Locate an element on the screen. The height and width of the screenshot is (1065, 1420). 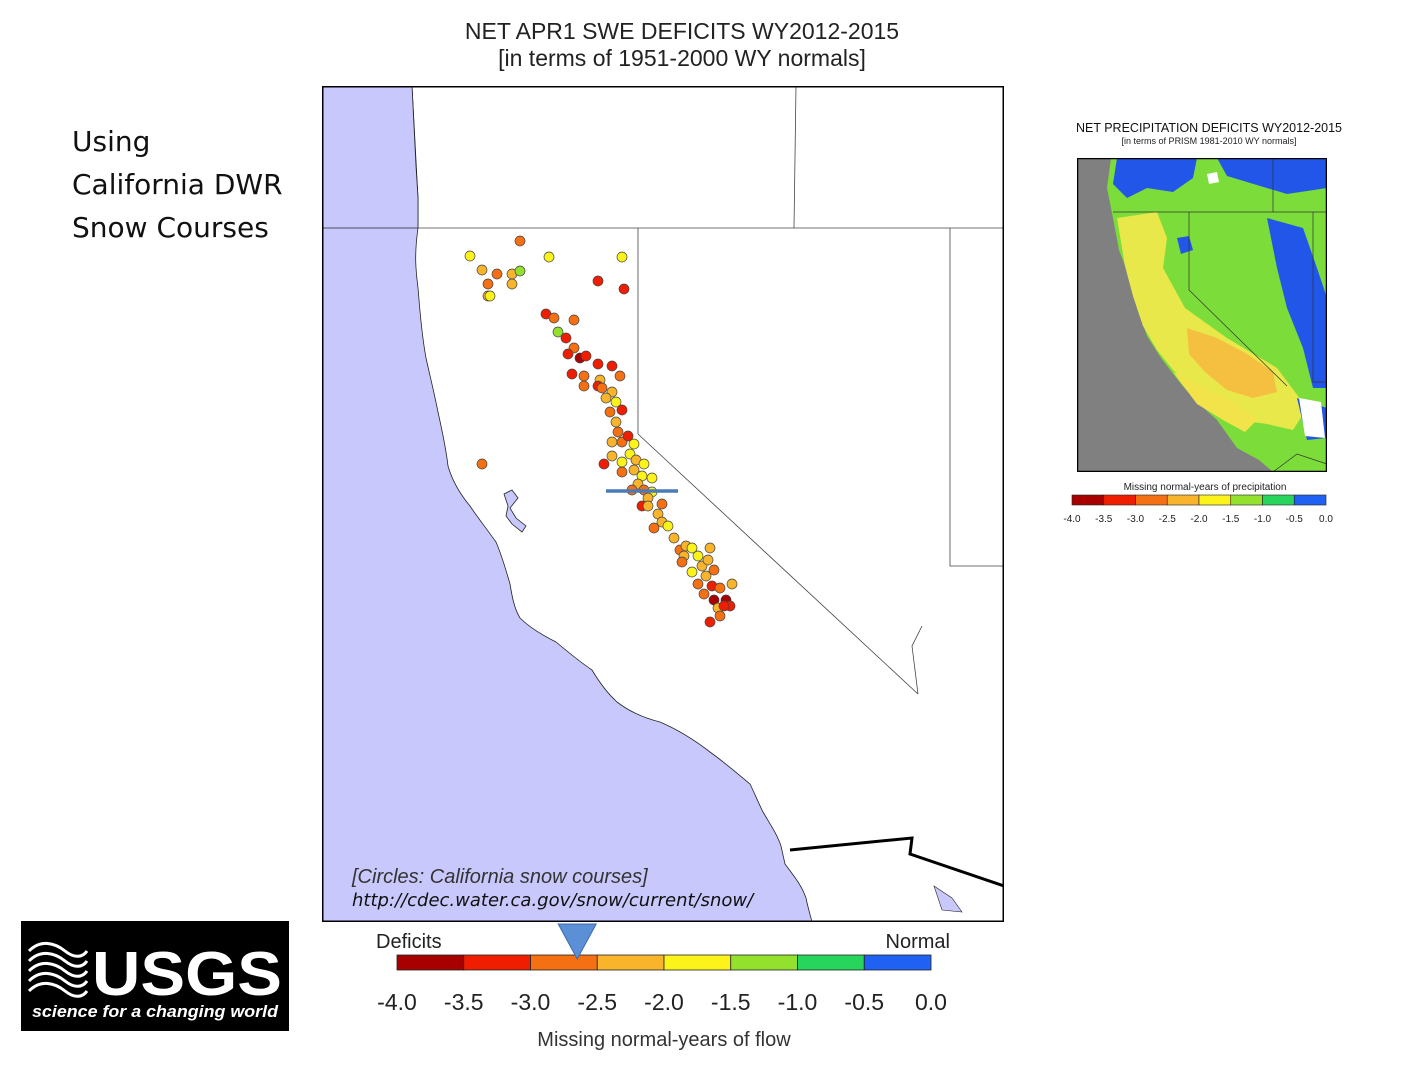
main-map-ocean-north is located at coordinates (370, 157).